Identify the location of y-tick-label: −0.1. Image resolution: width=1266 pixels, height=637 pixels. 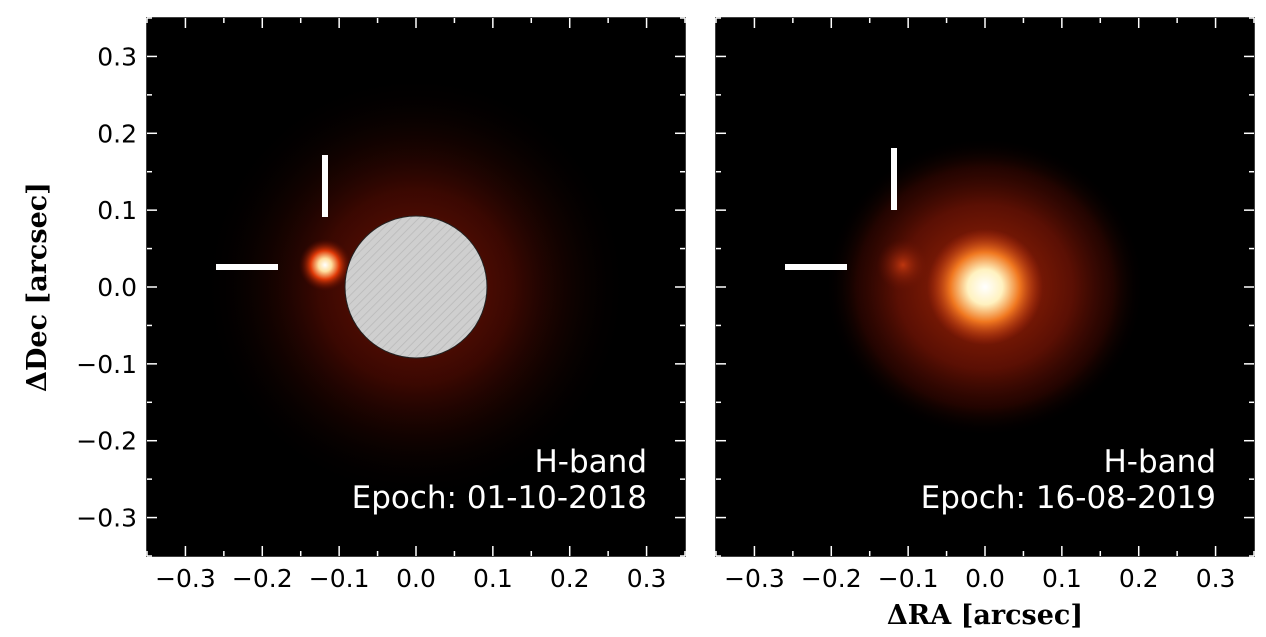
(106, 364).